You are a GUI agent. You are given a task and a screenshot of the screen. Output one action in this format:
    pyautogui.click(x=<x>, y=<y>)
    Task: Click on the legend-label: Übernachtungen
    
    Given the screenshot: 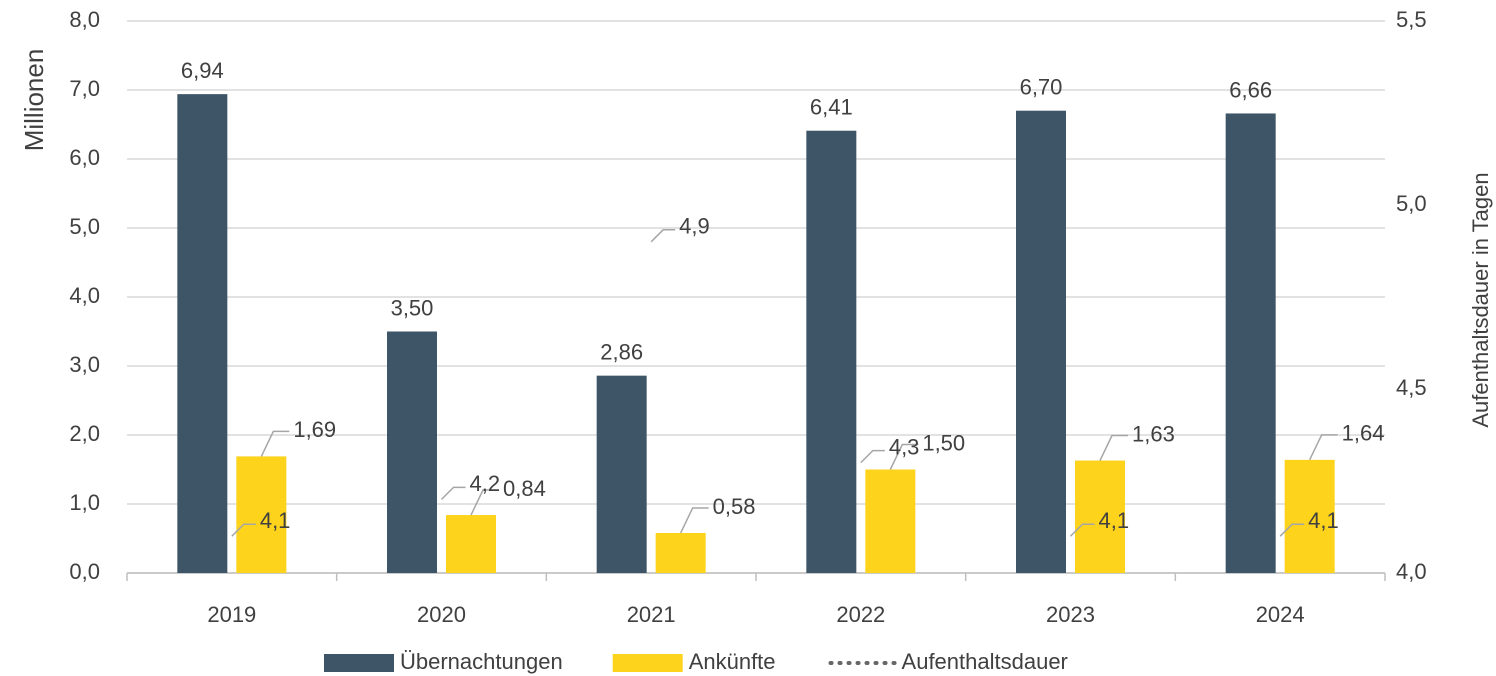 What is the action you would take?
    pyautogui.click(x=481, y=661)
    